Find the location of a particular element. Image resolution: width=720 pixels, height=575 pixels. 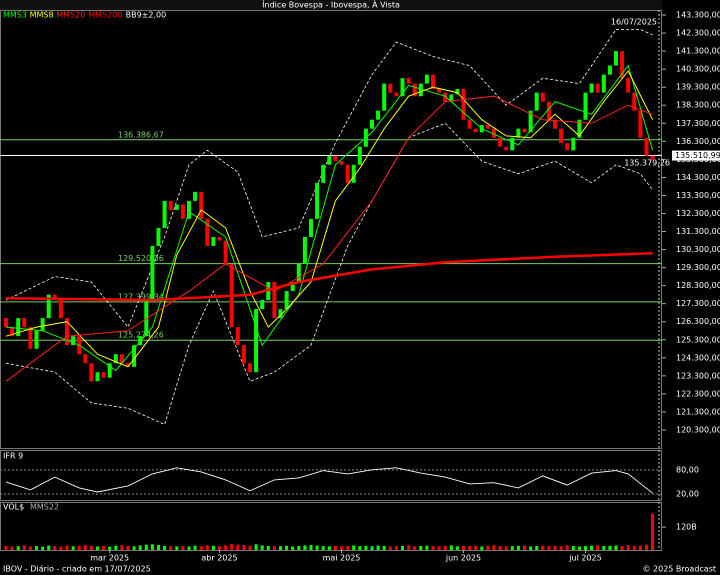

y-tick-label: 125.300,00 is located at coordinates (698, 339).